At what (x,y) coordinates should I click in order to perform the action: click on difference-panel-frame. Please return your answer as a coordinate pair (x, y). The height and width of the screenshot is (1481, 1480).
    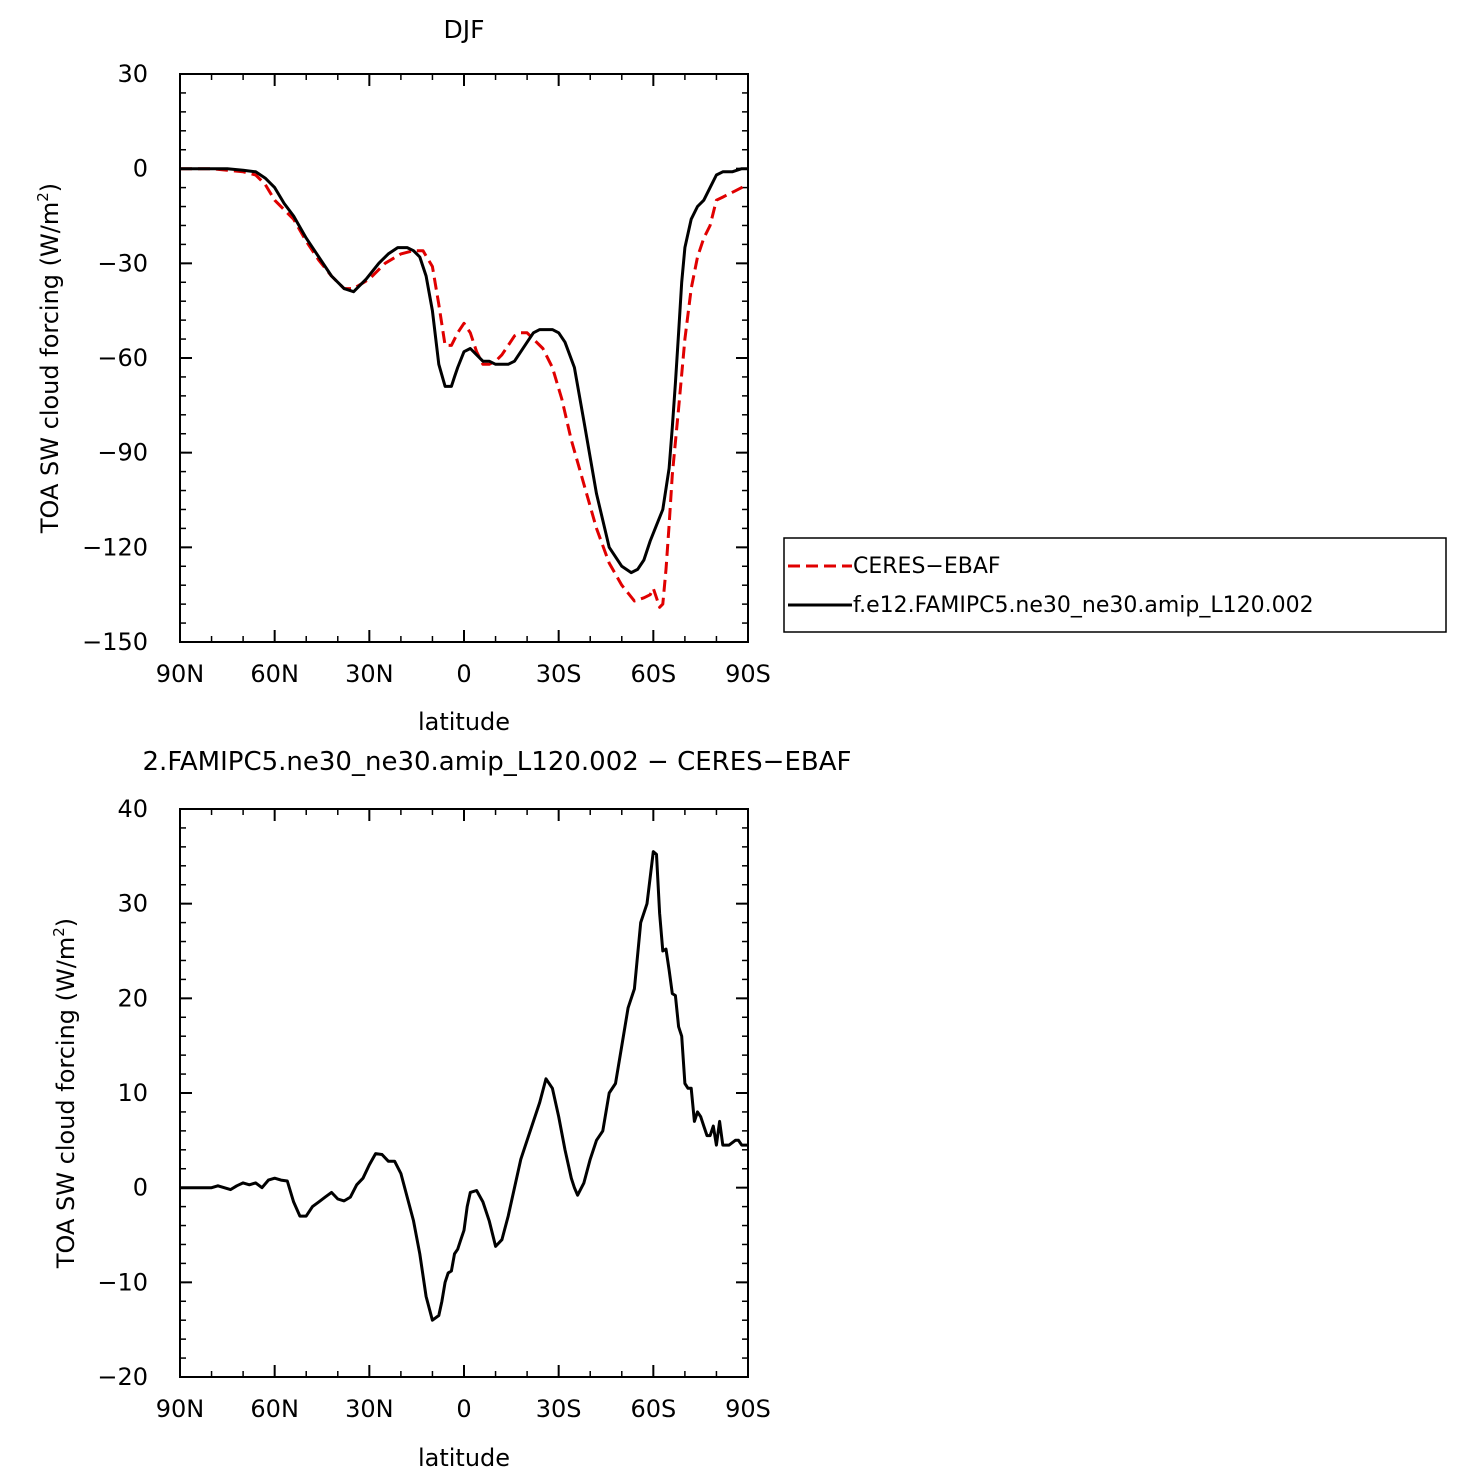
    Looking at the image, I should click on (464, 1093).